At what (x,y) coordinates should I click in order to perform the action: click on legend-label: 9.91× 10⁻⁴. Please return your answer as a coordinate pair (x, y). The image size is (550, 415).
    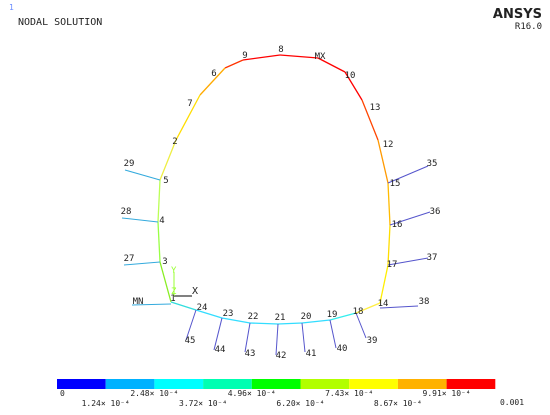
    Looking at the image, I should click on (447, 393).